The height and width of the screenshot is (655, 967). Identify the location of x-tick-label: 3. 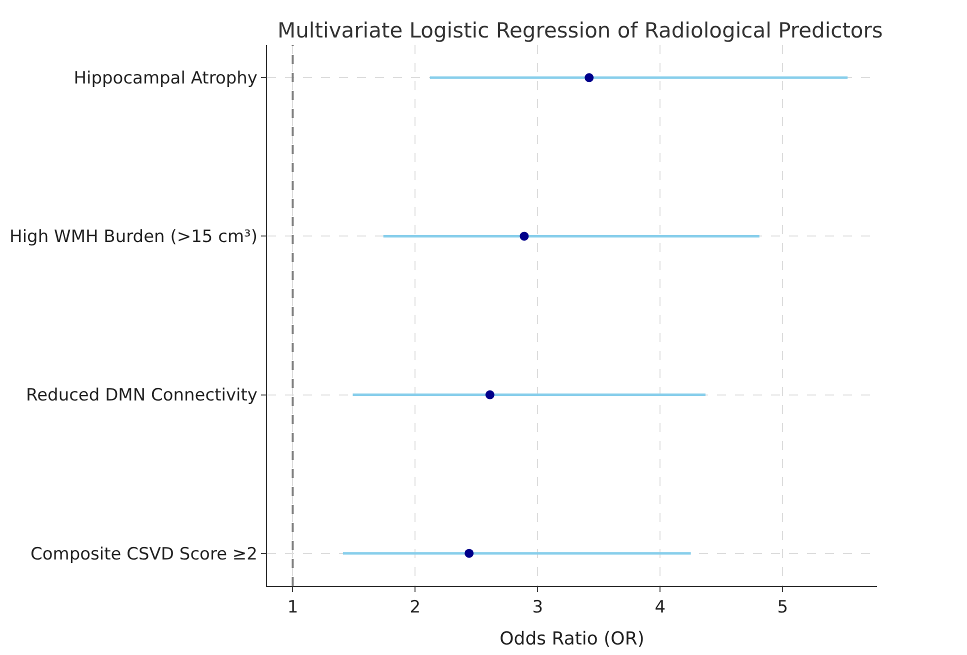
(538, 608).